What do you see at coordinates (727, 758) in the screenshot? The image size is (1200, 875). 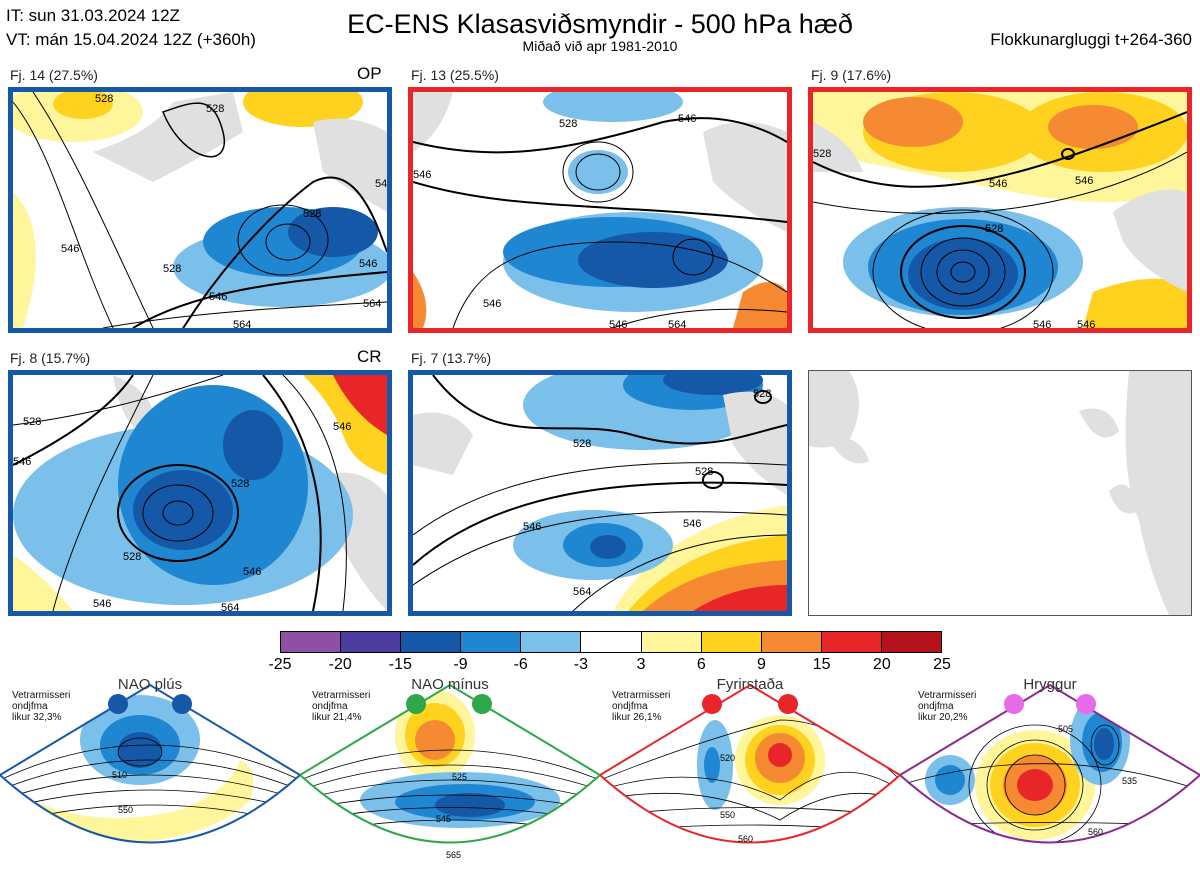 I see `contour-label: 520` at bounding box center [727, 758].